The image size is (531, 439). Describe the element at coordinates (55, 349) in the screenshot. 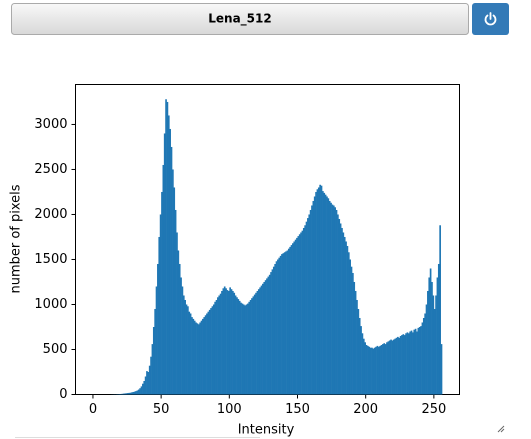

I see `y-tick-label: 500` at that location.